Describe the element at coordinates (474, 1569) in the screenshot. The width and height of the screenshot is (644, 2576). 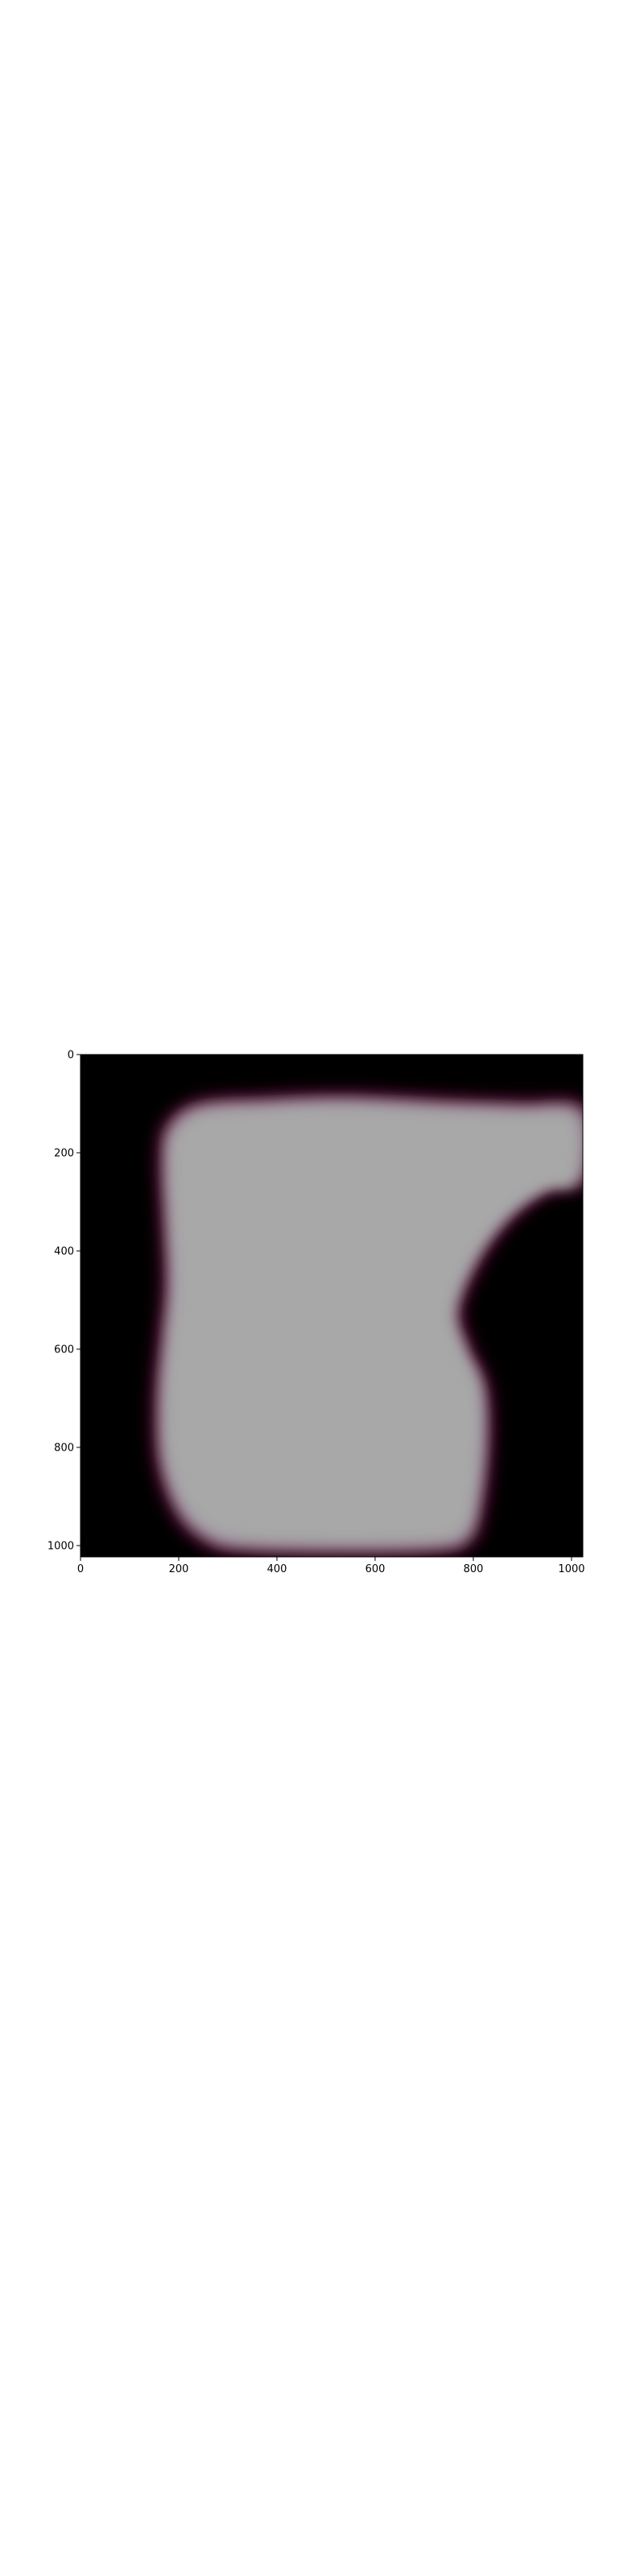
I see `x-tick-label: 800` at that location.